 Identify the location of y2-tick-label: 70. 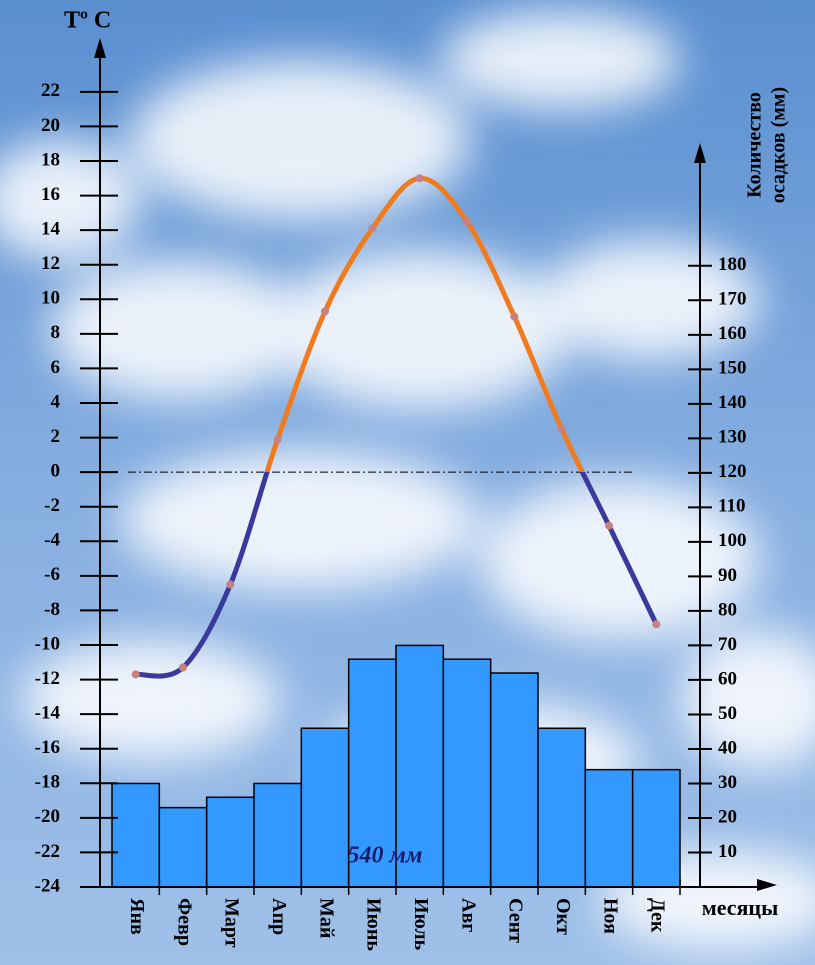
(727, 644).